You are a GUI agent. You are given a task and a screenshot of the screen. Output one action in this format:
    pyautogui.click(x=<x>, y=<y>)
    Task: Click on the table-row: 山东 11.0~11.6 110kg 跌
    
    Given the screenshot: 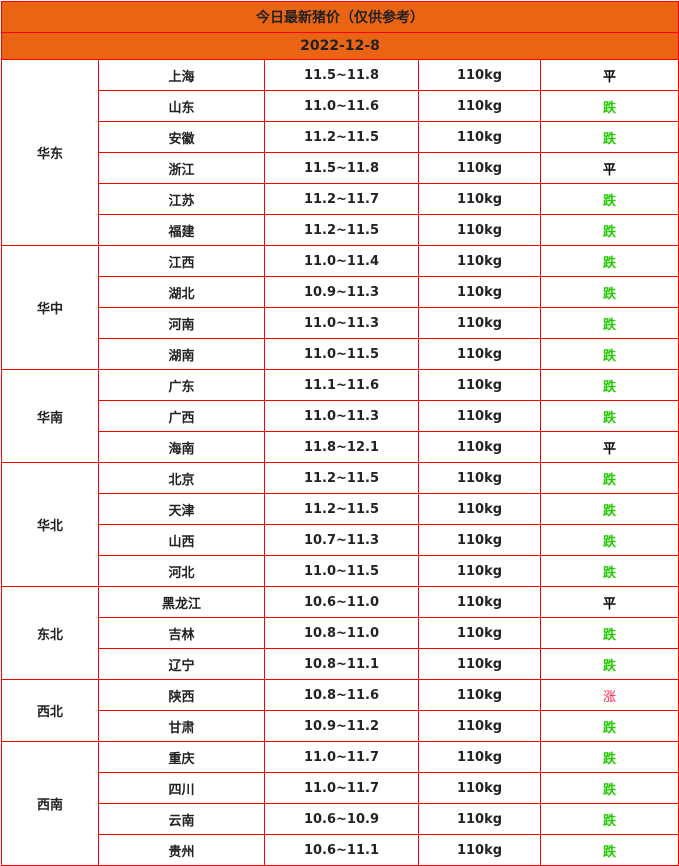 What is the action you would take?
    pyautogui.click(x=340, y=106)
    